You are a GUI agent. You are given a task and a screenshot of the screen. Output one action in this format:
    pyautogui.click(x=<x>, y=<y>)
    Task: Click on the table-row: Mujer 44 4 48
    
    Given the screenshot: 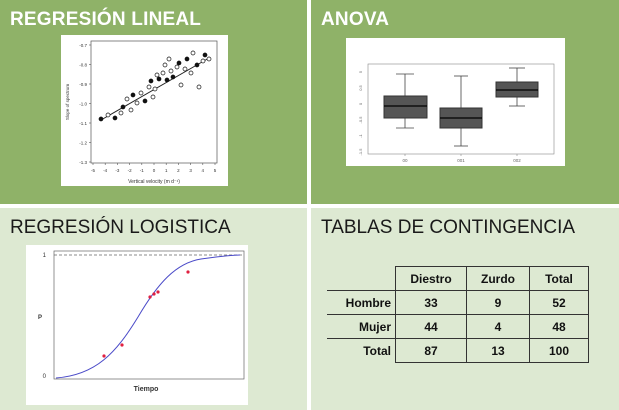 What is the action you would take?
    pyautogui.click(x=458, y=326)
    